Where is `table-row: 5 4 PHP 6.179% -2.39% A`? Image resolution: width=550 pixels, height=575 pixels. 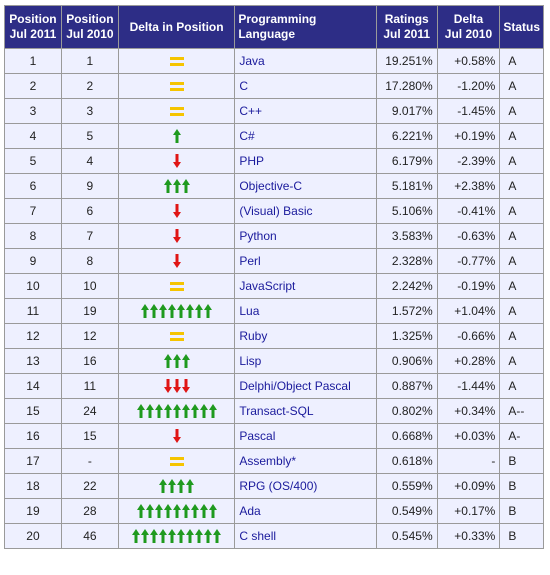
table-row: 5 4 PHP 6.179% -2.39% A is located at coordinates (274, 161).